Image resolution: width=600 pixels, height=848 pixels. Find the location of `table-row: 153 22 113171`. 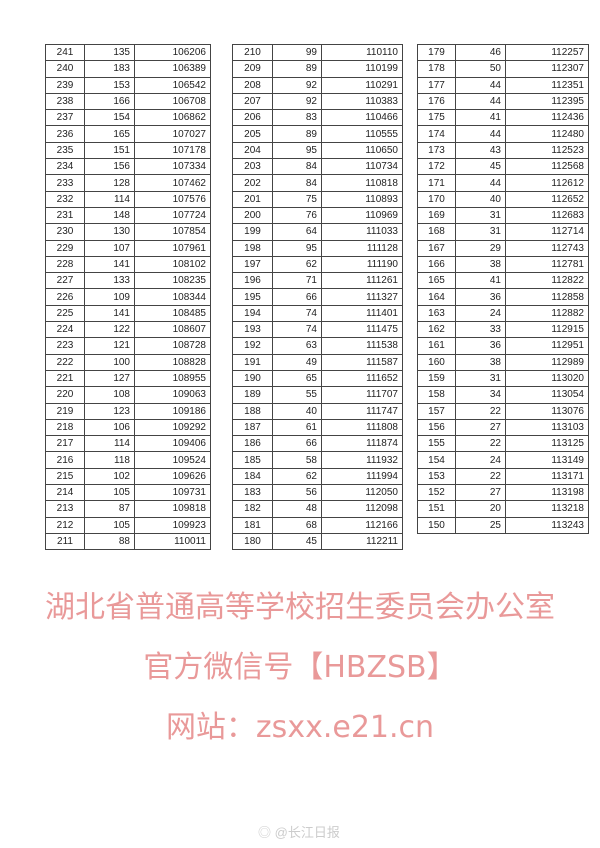

table-row: 153 22 113171 is located at coordinates (503, 476).